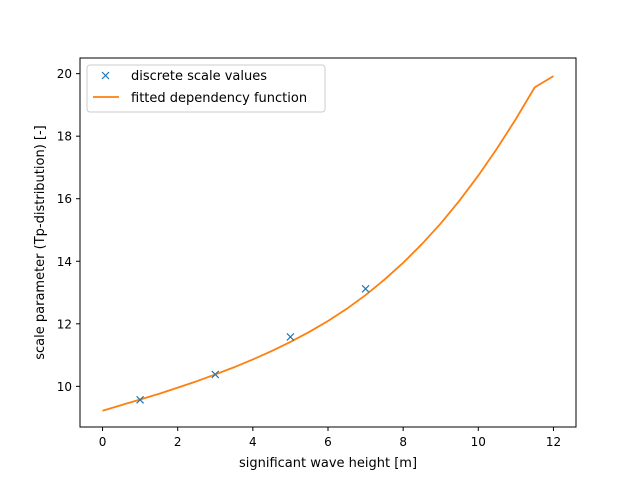  Describe the element at coordinates (199, 76) in the screenshot. I see `legend-entry-discrete: discrete scale values` at that location.